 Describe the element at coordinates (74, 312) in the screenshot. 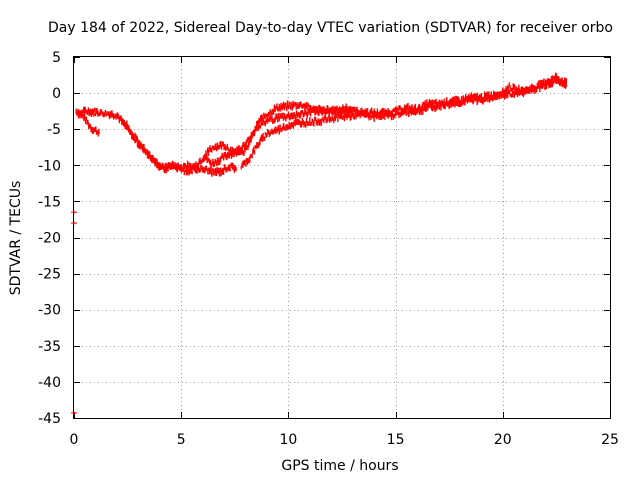

I see `series-isolated-points` at that location.